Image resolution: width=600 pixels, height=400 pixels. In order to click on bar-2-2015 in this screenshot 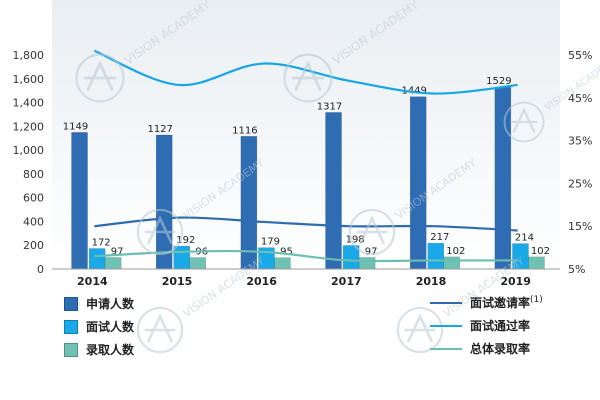, I will do `click(198, 263)`.